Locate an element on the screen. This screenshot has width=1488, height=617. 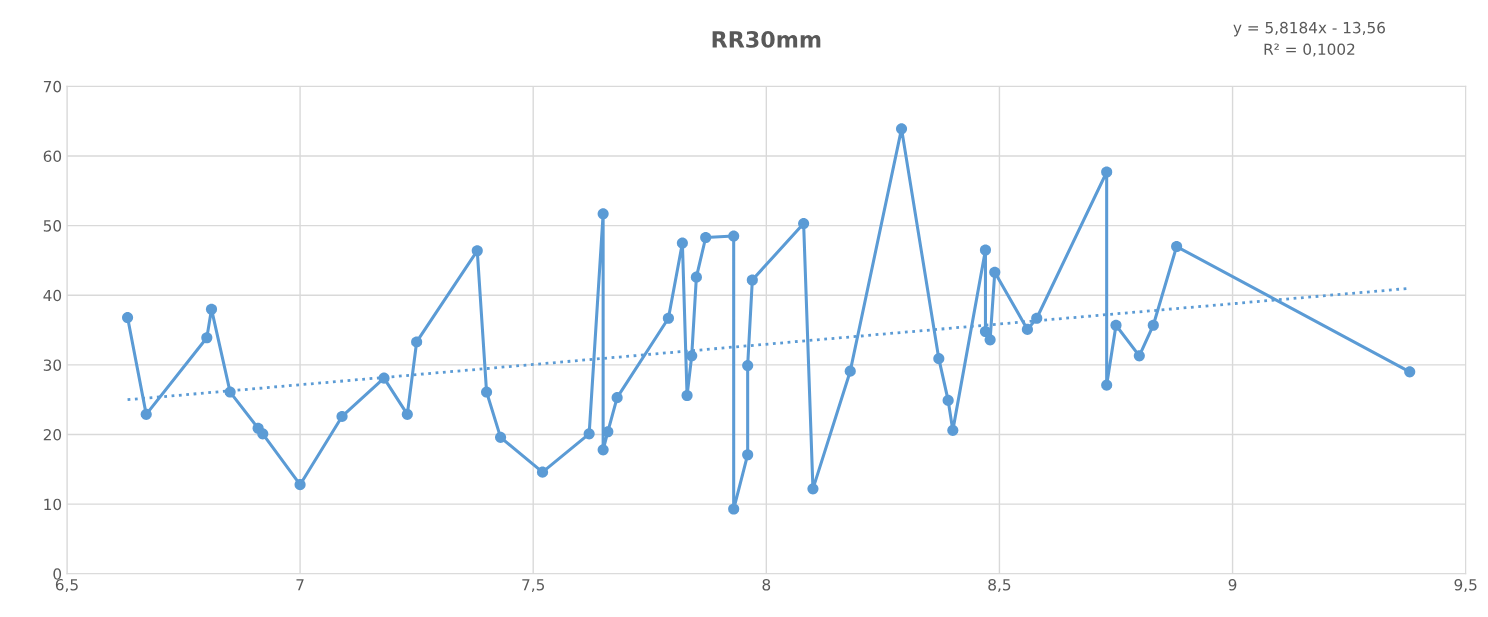
x-tick-label: 8 is located at coordinates (766, 584).